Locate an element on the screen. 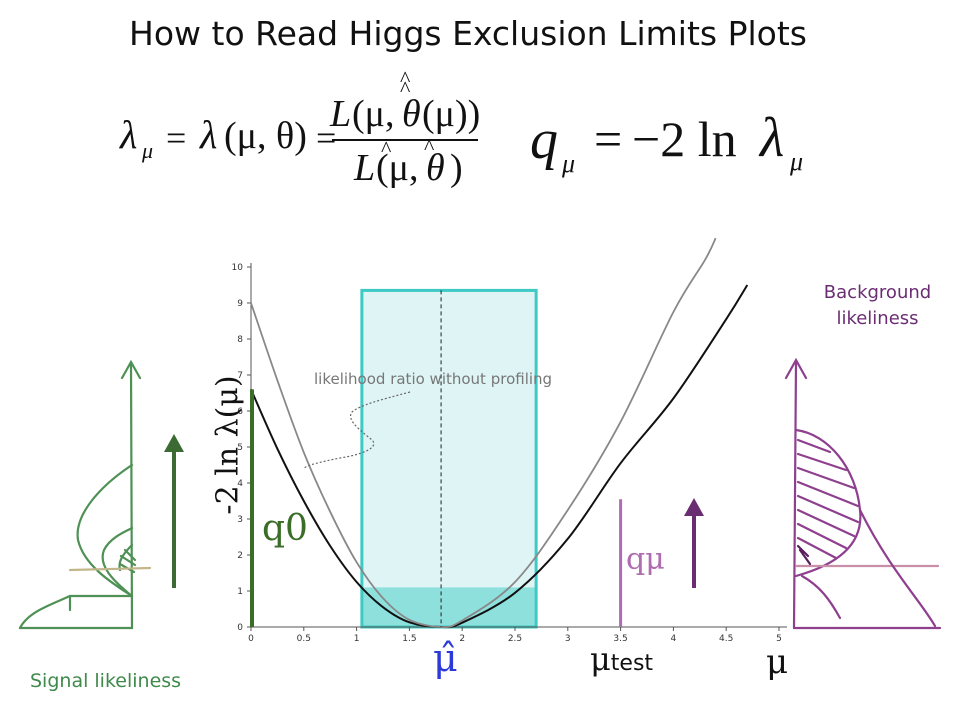  background-likeliness-label: Background likeliness is located at coordinates (877, 306).